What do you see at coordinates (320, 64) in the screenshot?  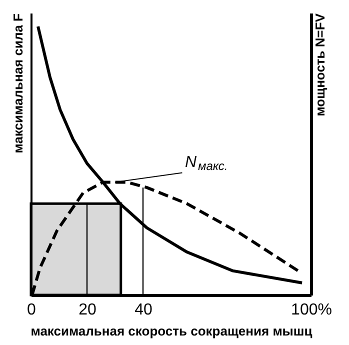 I see `y2-axis-title: мощность N=FV` at bounding box center [320, 64].